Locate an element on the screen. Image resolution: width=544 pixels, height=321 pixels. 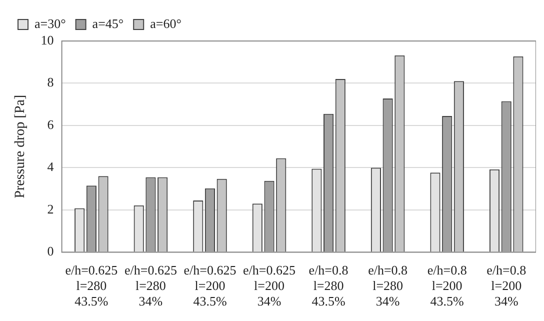
x-tick-label: e/h=0.625 l=200 34% is located at coordinates (269, 285).